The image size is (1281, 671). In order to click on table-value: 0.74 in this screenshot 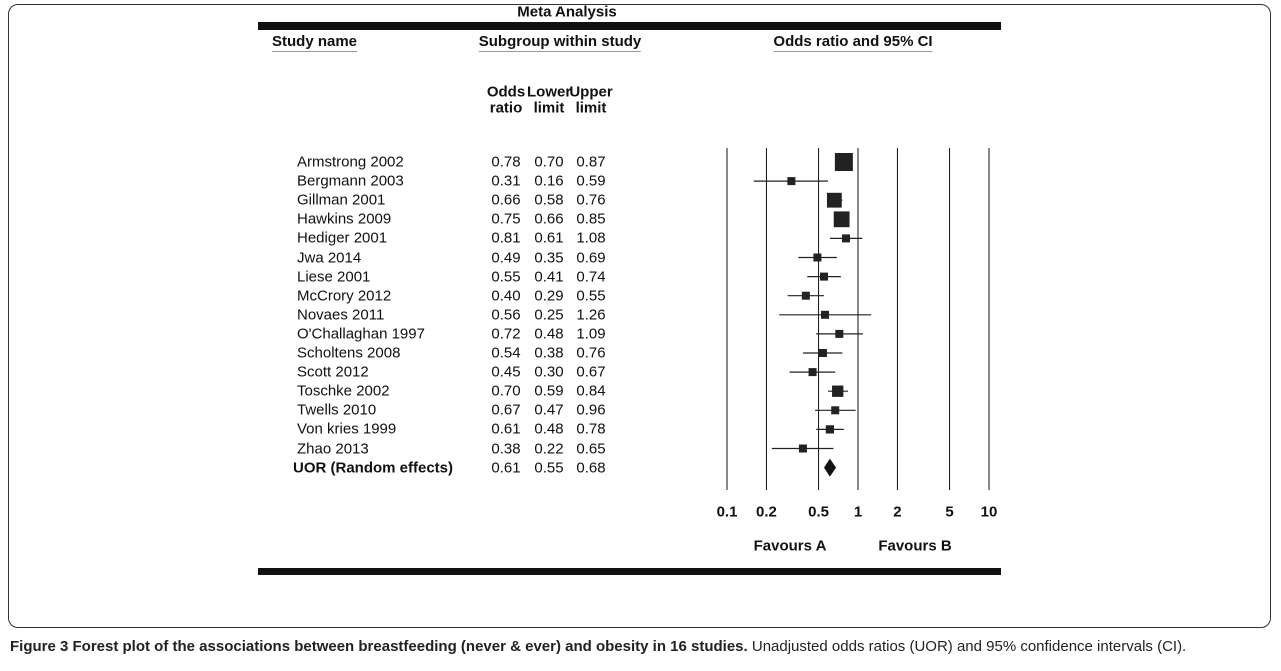, I will do `click(591, 277)`.